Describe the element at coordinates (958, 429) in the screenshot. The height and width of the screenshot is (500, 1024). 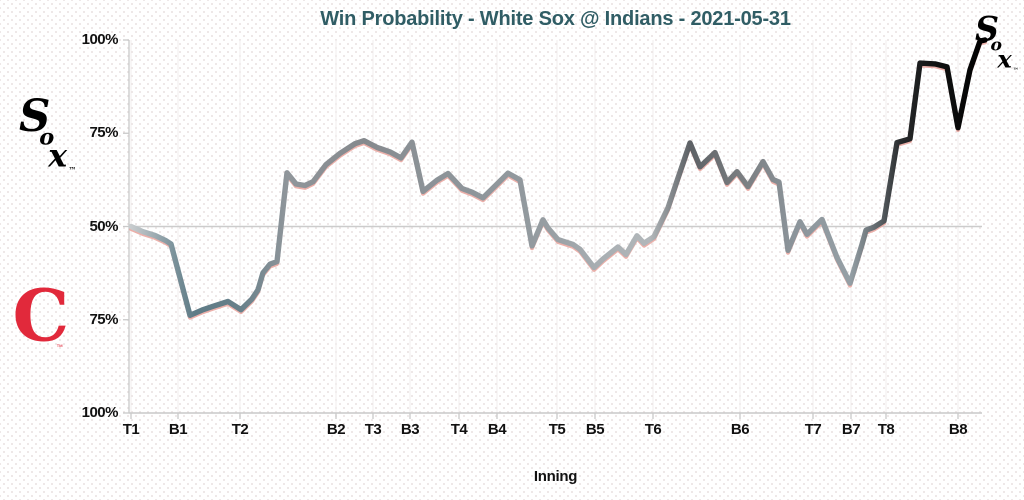
I see `x-tick-label-b8: B8` at that location.